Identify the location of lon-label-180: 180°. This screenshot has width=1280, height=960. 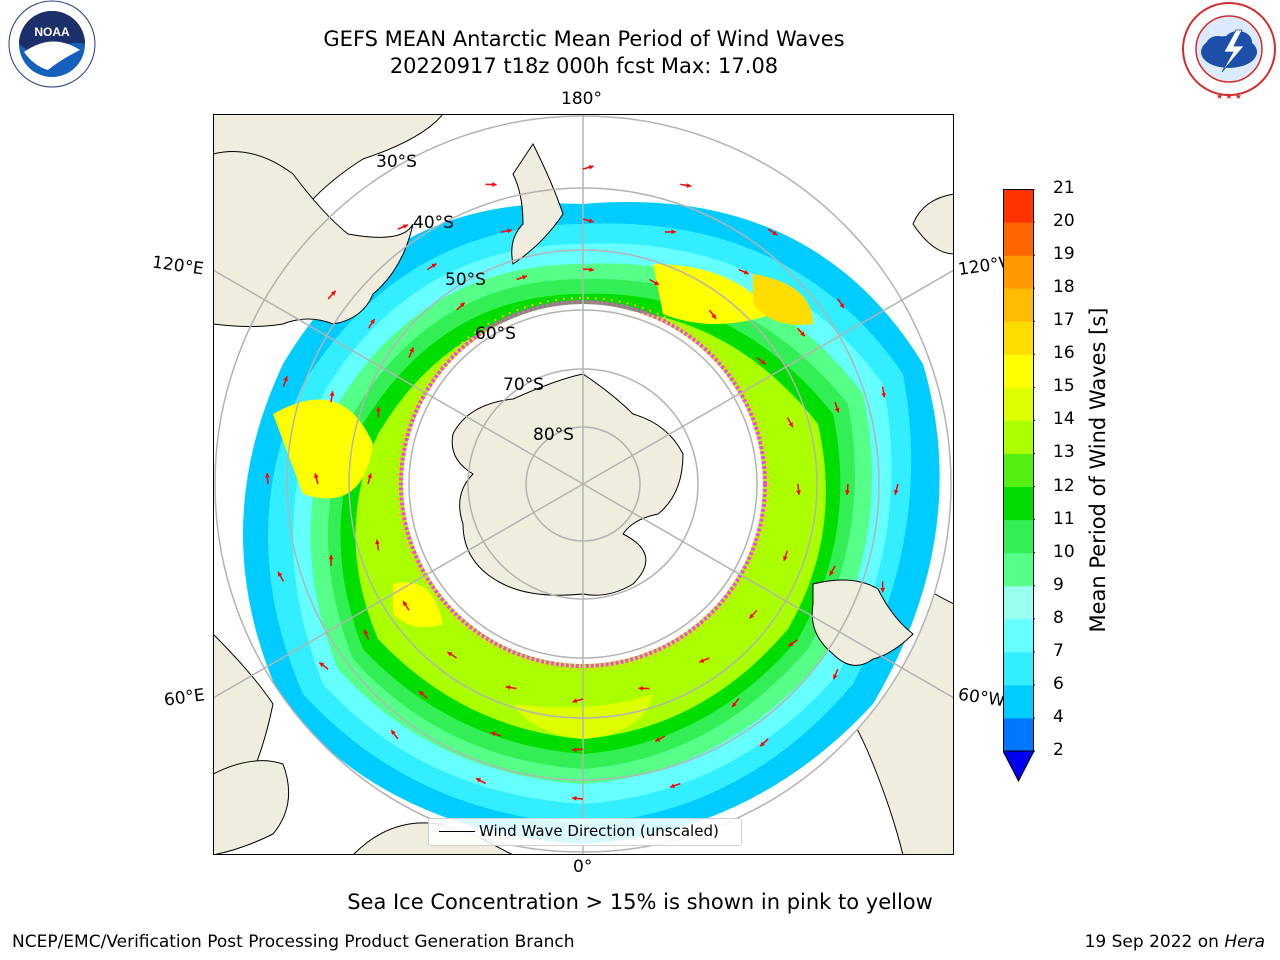
(581, 99).